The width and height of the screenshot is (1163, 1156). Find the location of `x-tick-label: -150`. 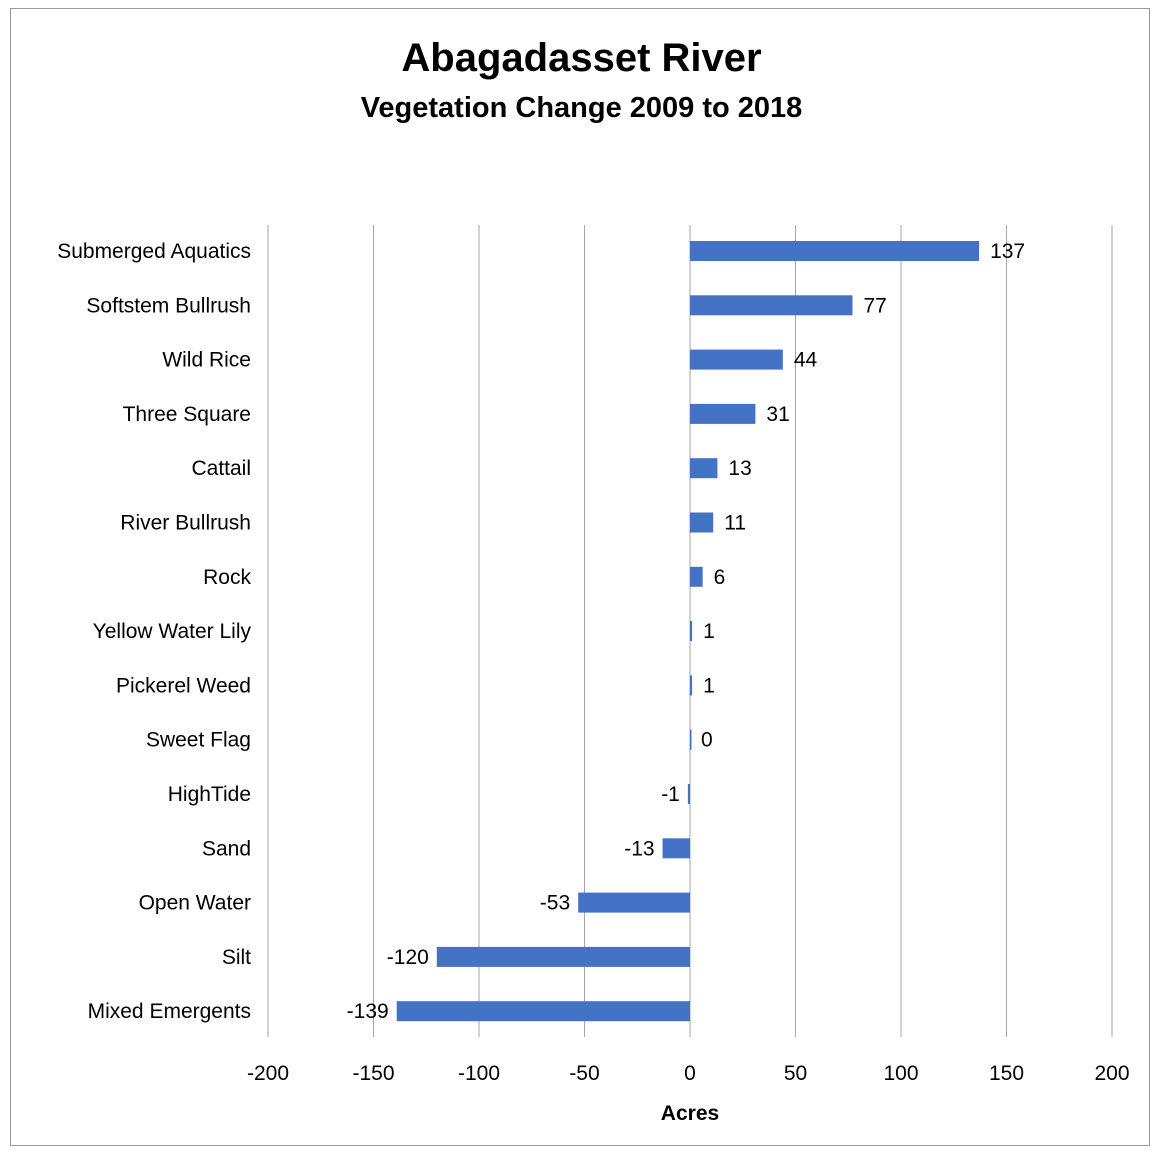

x-tick-label: -150 is located at coordinates (373, 1073).